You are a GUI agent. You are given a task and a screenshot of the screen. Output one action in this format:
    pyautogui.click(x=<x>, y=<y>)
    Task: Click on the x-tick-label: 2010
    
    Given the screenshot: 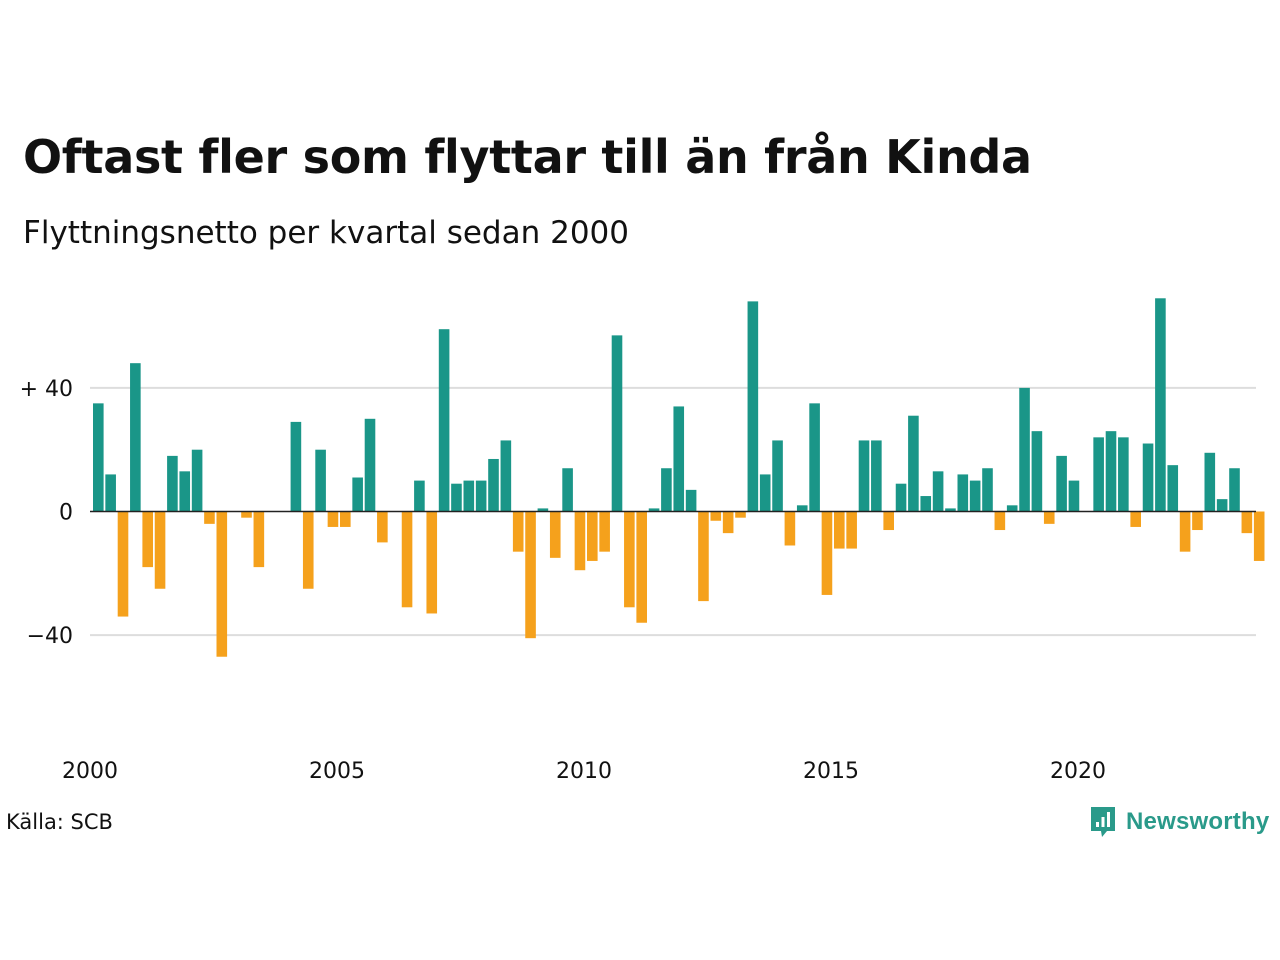 What is the action you would take?
    pyautogui.click(x=584, y=771)
    